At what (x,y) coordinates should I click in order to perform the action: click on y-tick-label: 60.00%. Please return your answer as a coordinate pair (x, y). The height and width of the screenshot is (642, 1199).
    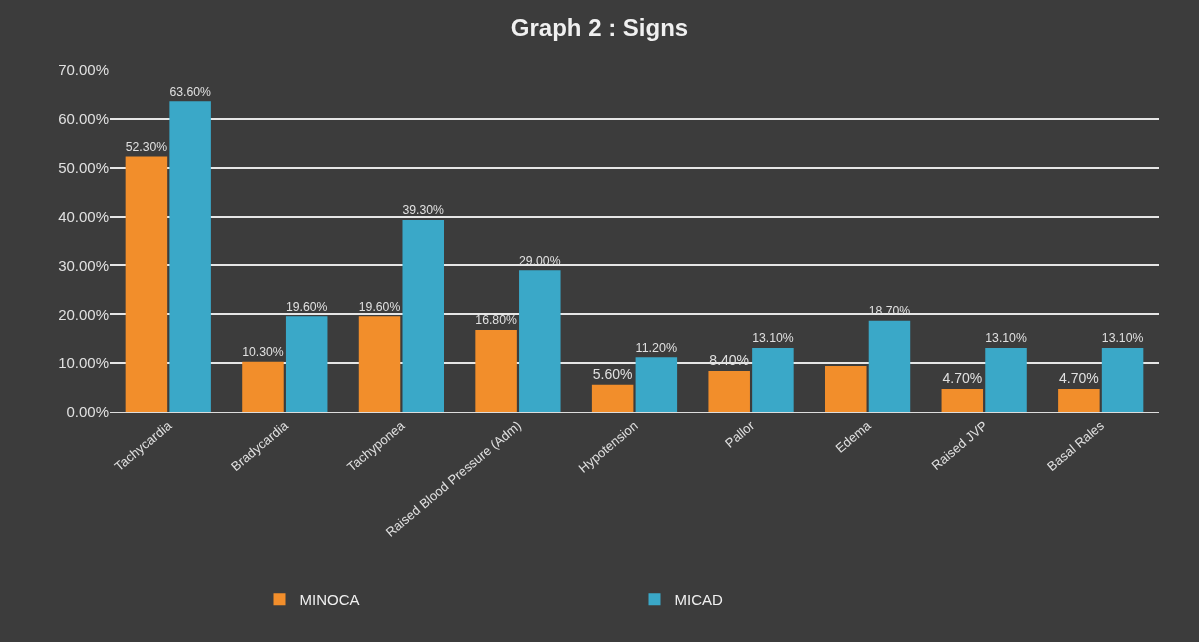
    Looking at the image, I should click on (83, 119).